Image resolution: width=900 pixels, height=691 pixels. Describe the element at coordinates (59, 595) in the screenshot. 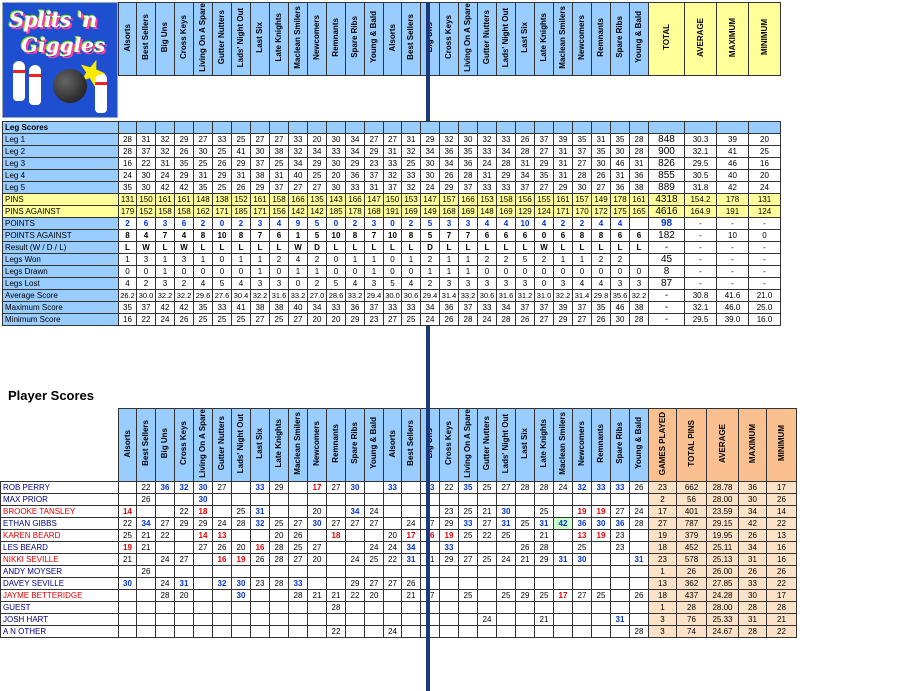

I see `player-name: JAYME BETTERIDGE` at that location.